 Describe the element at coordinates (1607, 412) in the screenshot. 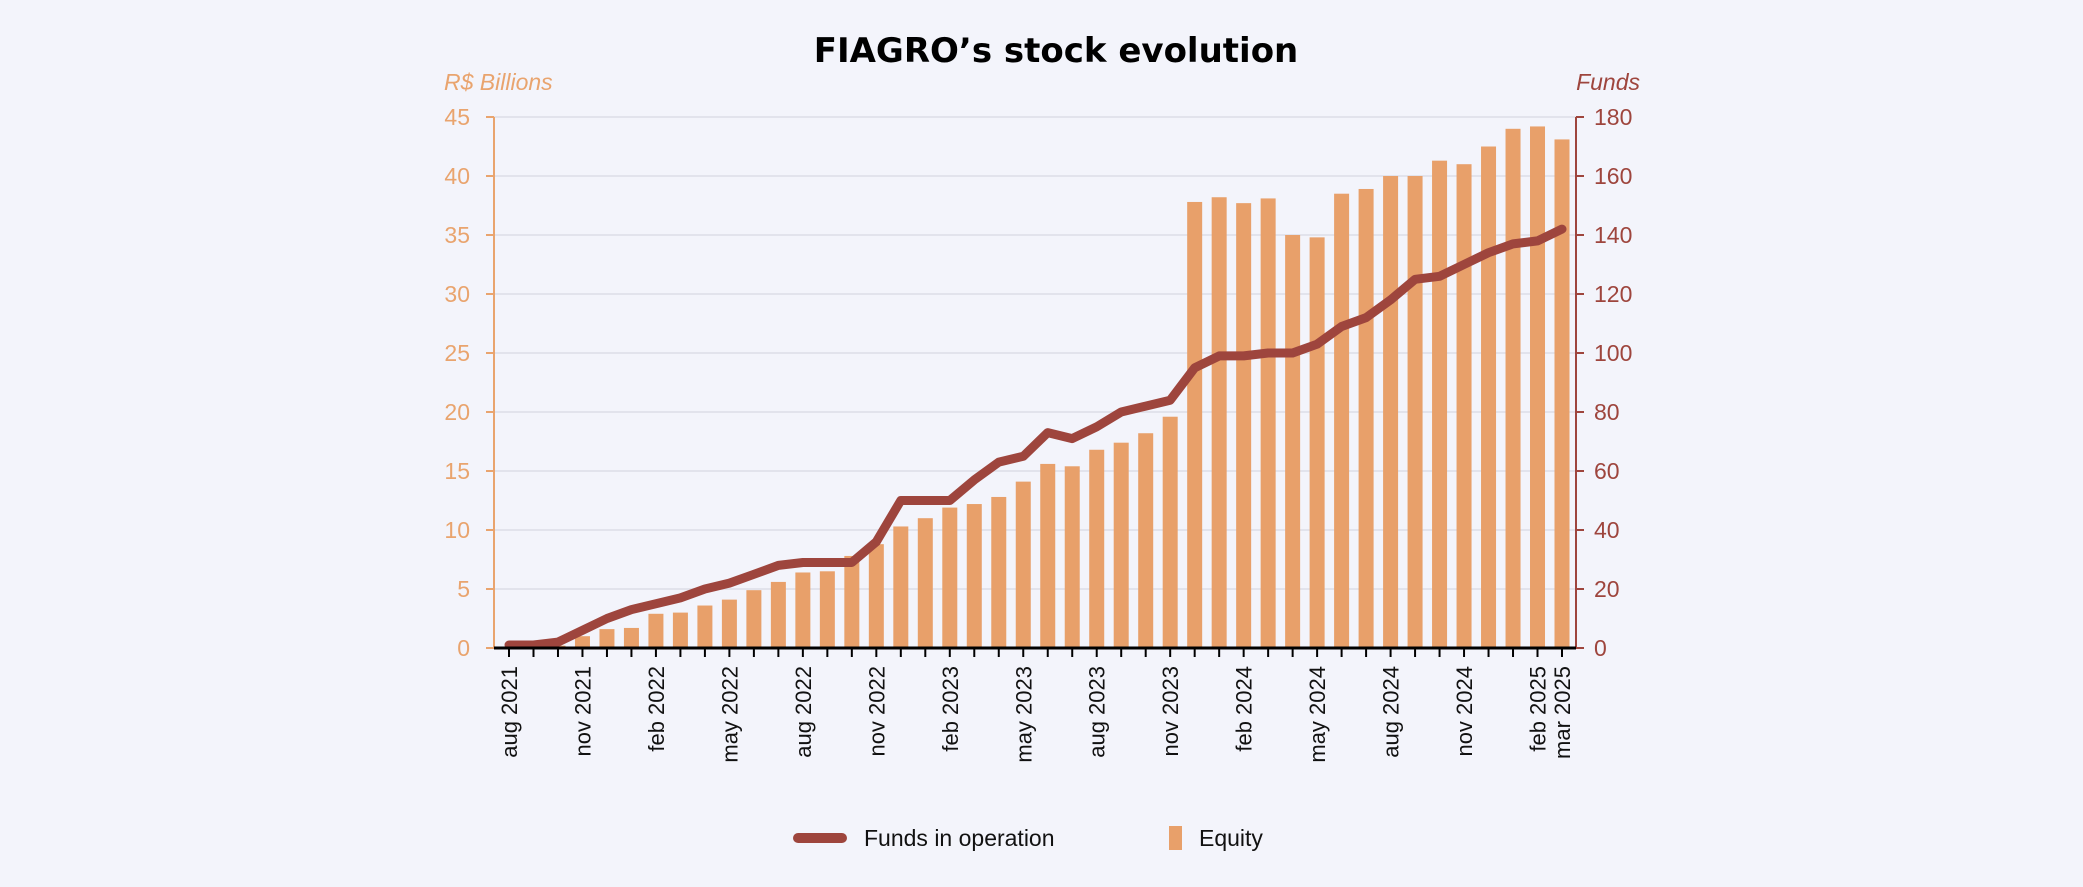

I see `y-right-tick-label: 80` at that location.